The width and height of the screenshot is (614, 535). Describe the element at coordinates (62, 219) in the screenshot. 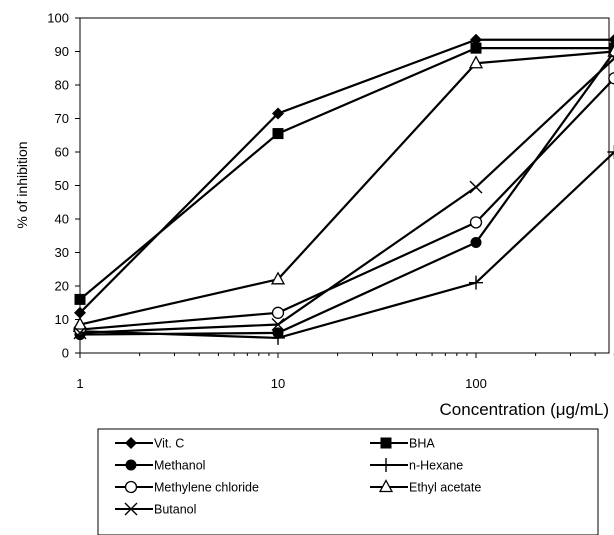

I see `y-tick-label: 40` at that location.